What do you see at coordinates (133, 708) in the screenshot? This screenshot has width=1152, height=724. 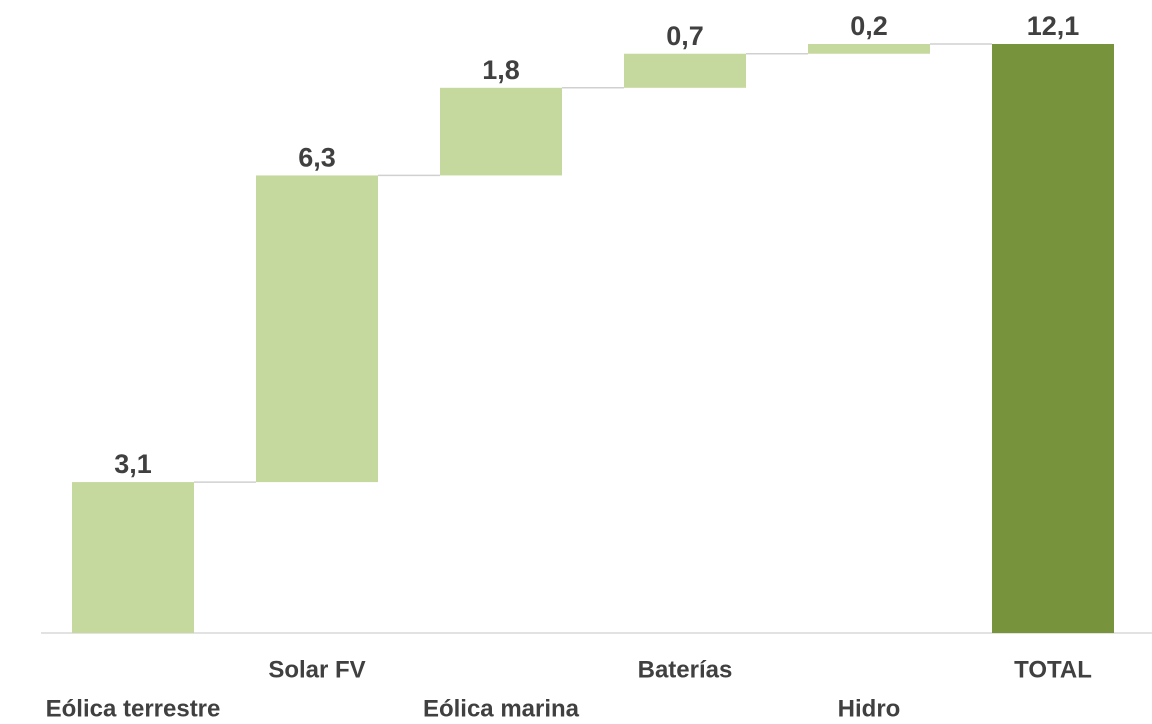 I see `x-tick-label: Eólica terrestre` at bounding box center [133, 708].